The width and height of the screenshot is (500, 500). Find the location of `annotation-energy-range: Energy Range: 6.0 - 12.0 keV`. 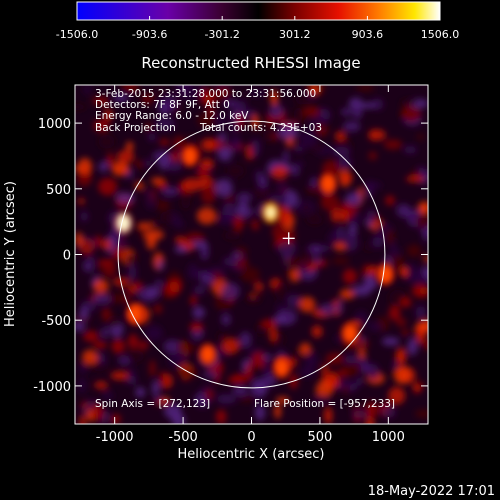

annotation-energy-range: Energy Range: 6.0 - 12.0 keV is located at coordinates (172, 116).